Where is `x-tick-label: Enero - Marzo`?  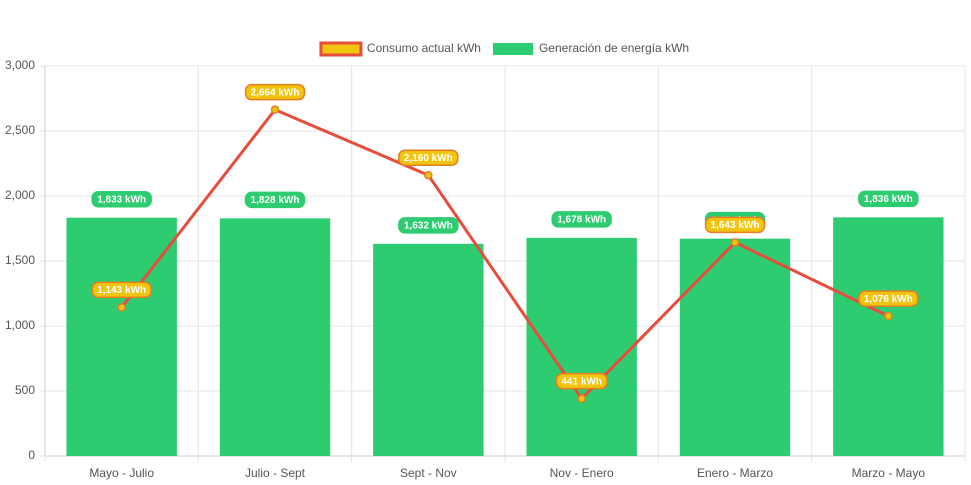 x-tick-label: Enero - Marzo is located at coordinates (735, 473).